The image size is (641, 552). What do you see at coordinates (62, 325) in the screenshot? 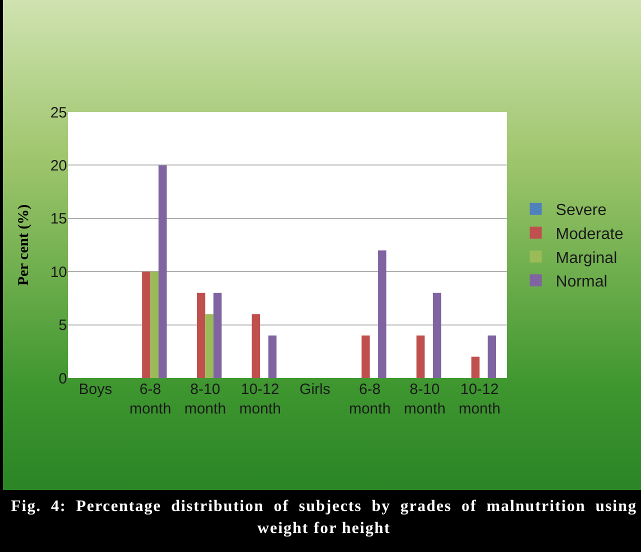
I see `y-tick-label: 5` at bounding box center [62, 325].